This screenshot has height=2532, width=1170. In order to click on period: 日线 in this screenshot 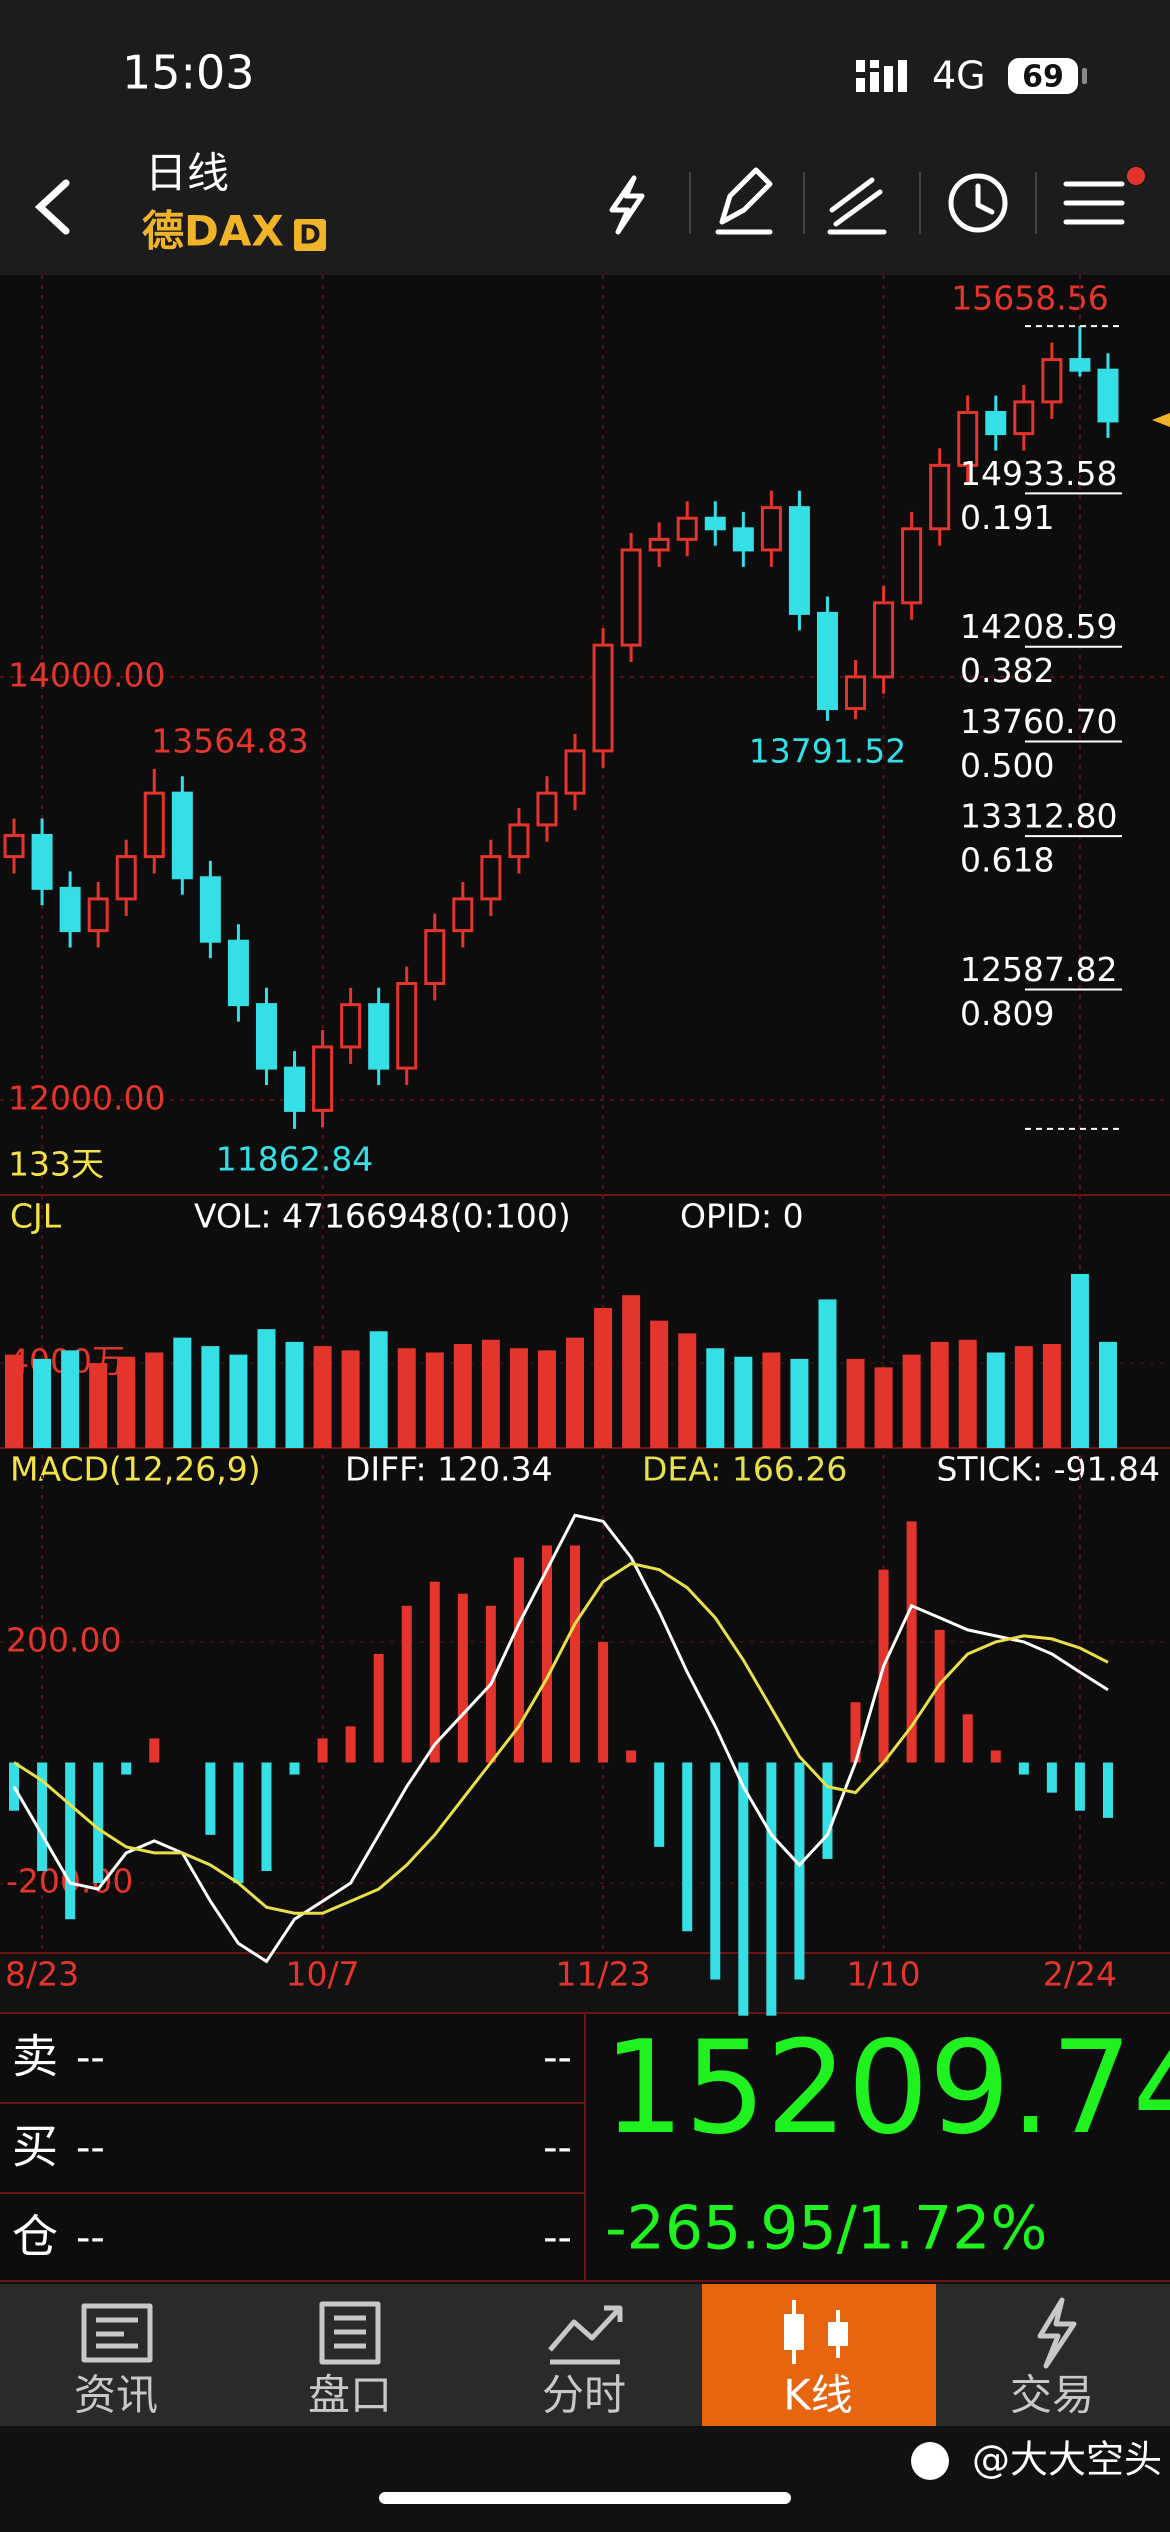, I will do `click(187, 173)`.